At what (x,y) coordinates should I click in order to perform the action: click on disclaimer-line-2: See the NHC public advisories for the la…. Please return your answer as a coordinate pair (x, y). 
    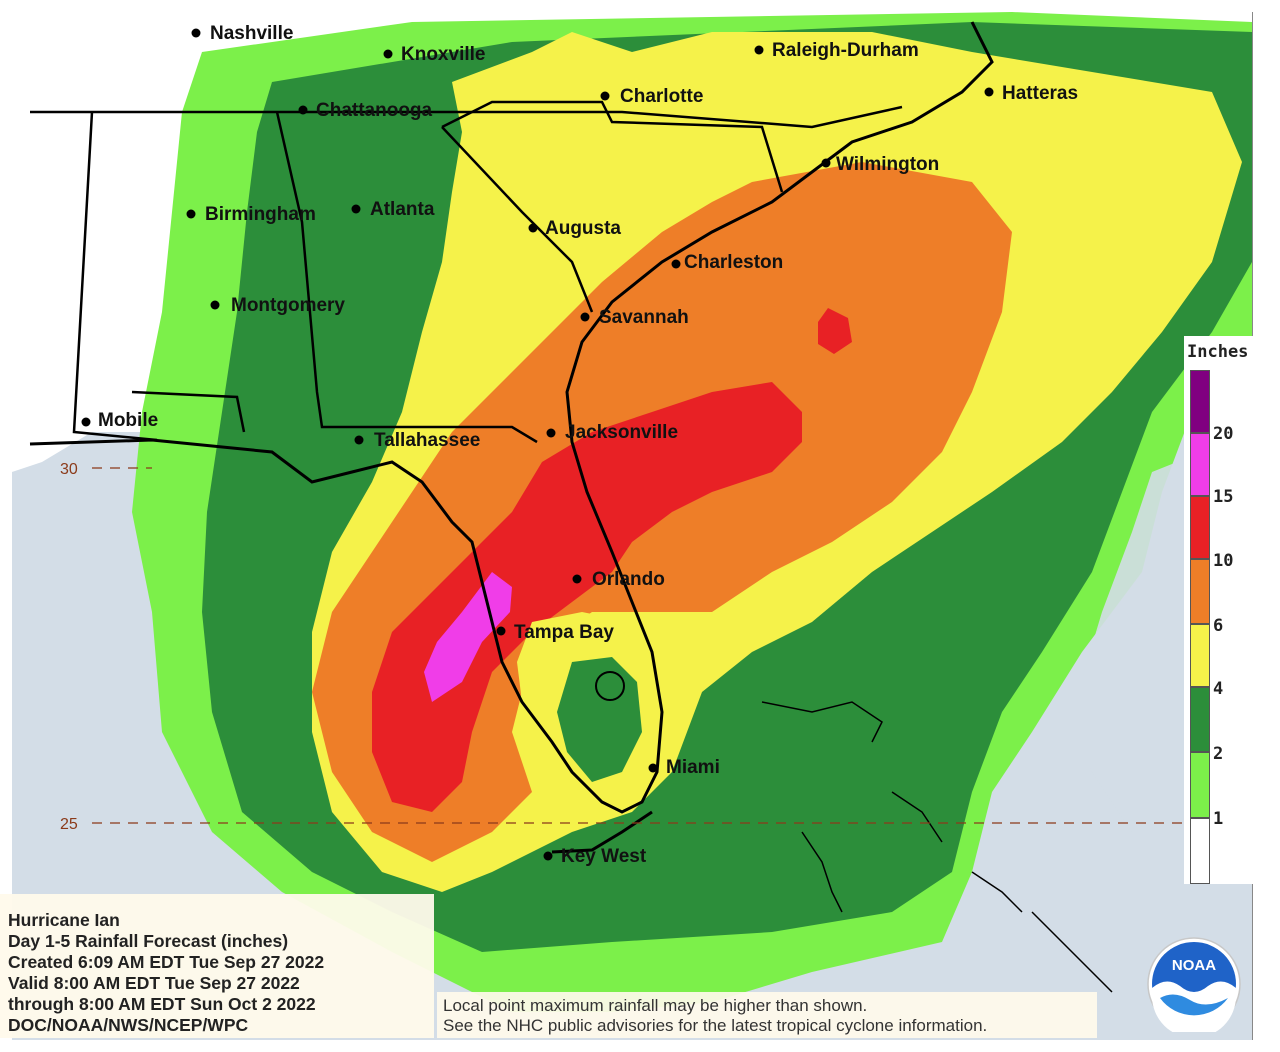
    Looking at the image, I should click on (715, 1025).